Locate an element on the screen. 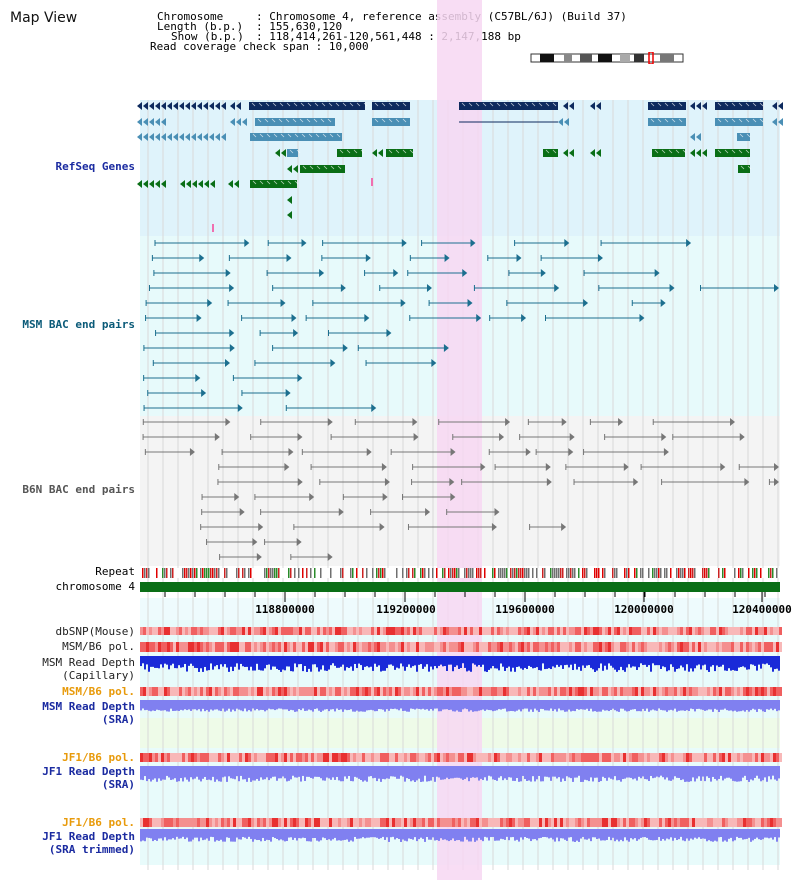  msm-b6-pol-label: MSM/B6 pol. is located at coordinates (98, 646).